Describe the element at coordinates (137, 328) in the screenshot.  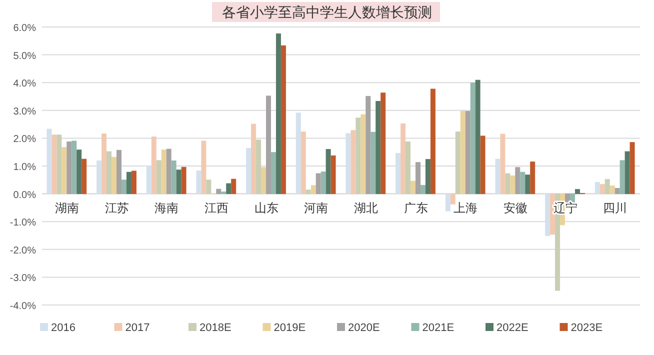
I see `legend-label: 2017` at that location.